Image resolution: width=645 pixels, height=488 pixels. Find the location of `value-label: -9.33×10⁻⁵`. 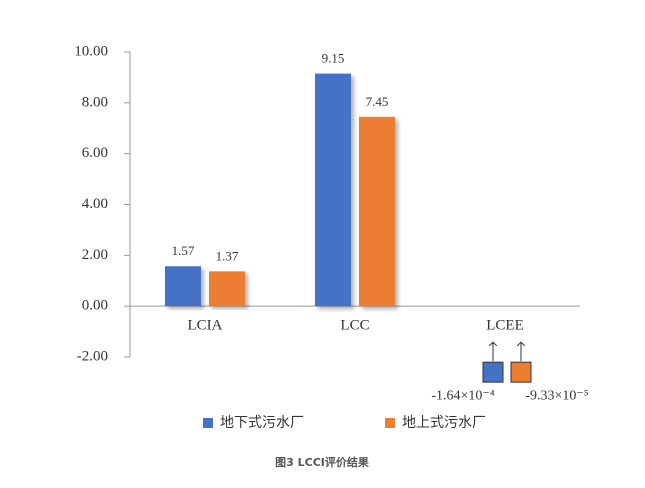

value-label: -9.33×10⁻⁵ is located at coordinates (556, 395).